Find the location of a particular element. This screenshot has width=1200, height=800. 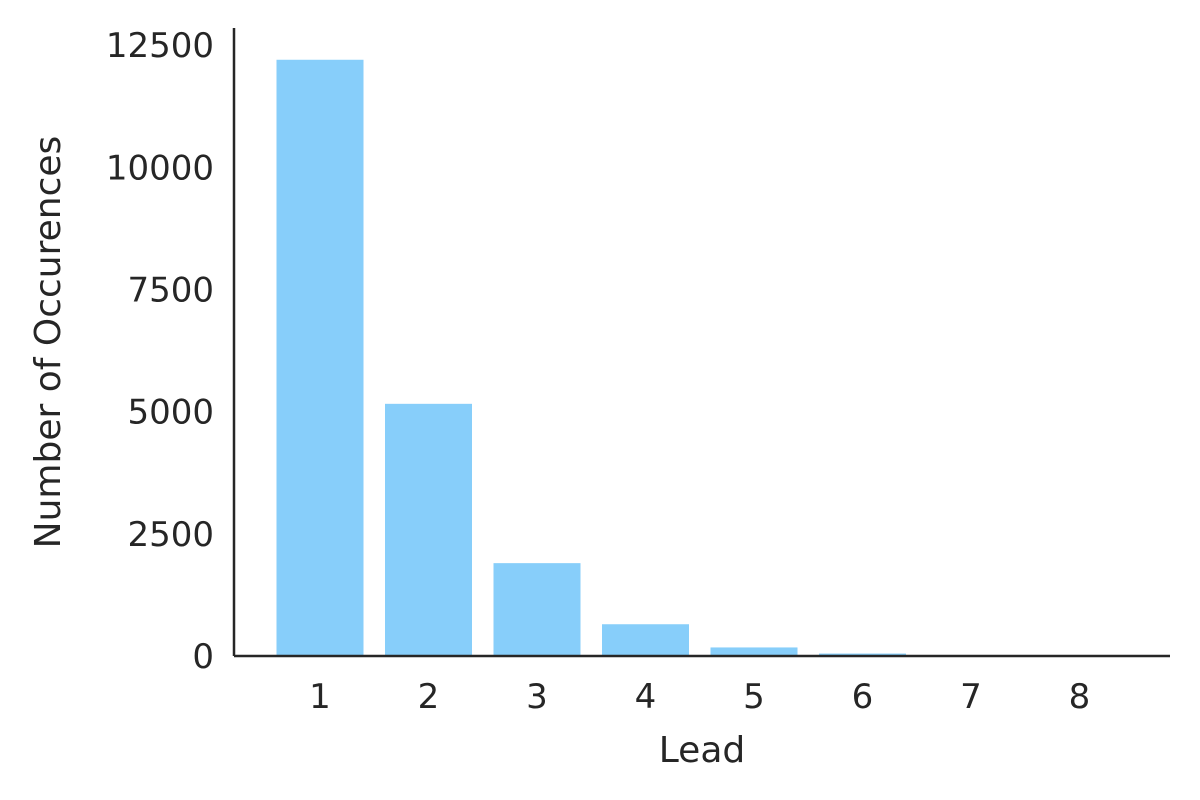

x-tick-label: 1 is located at coordinates (320, 697).